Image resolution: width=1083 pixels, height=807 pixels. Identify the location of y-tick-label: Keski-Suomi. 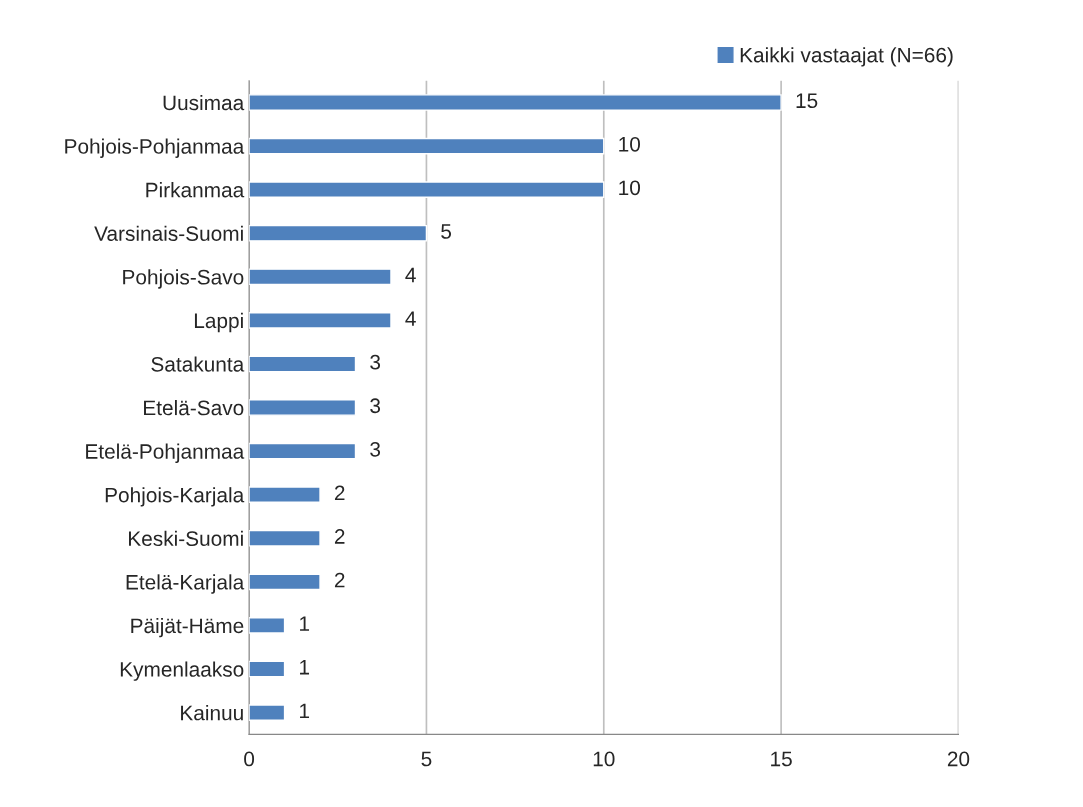
(186, 538).